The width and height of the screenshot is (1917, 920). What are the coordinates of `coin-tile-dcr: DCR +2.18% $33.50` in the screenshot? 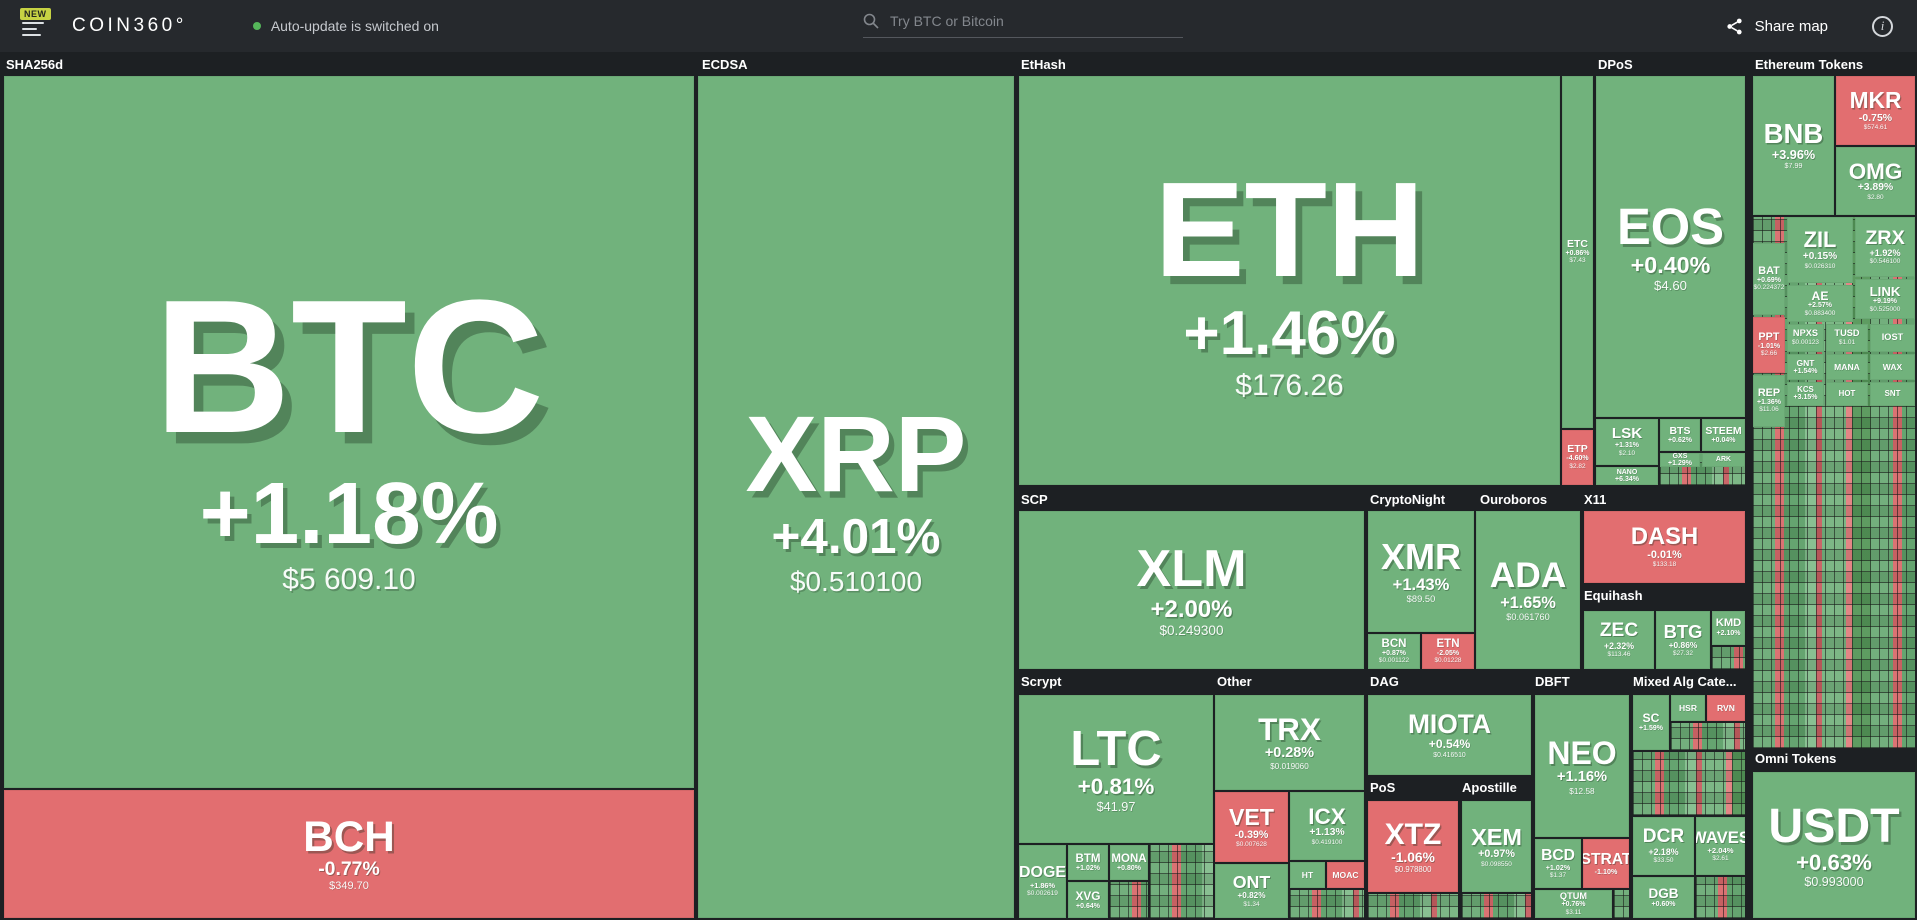 It's located at (1663, 846).